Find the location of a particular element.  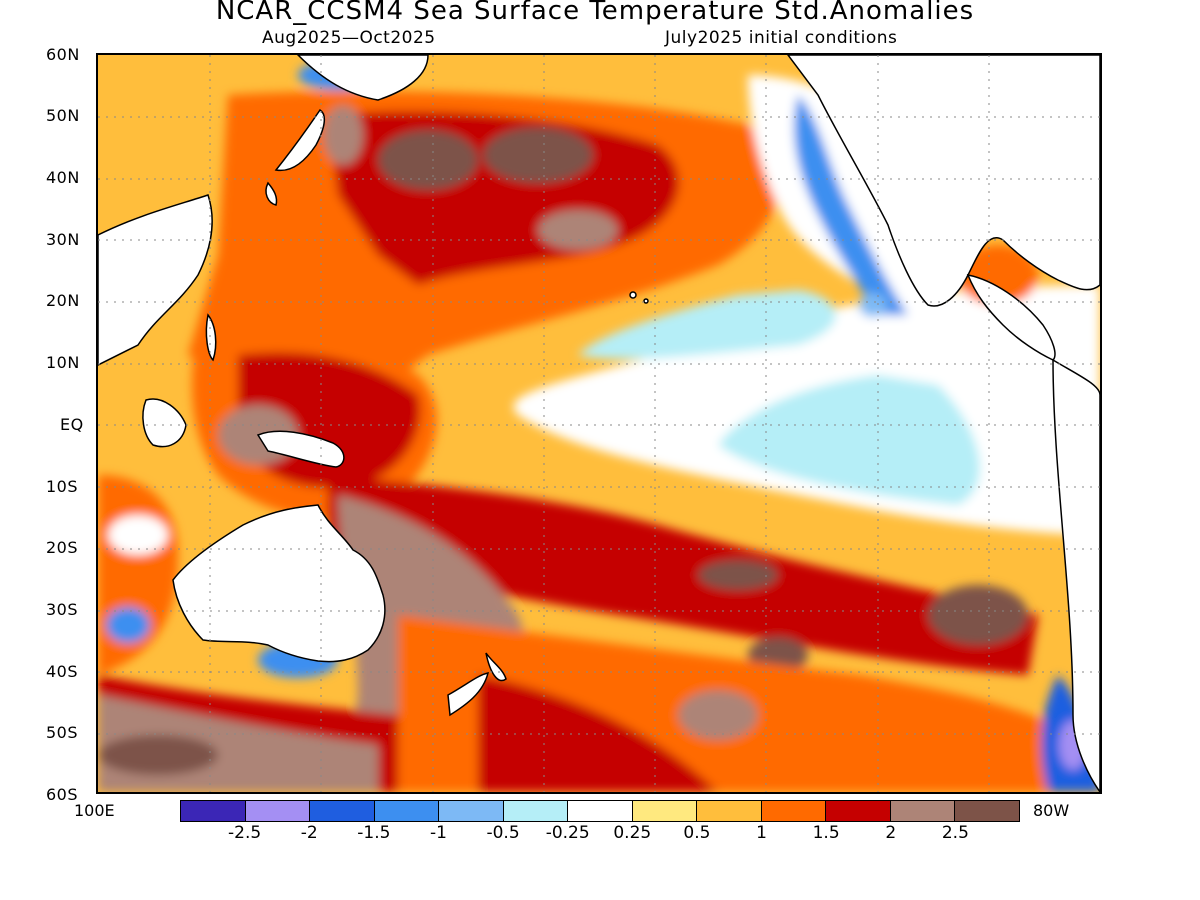

colorbar-tick-label: 1.5 is located at coordinates (826, 833).